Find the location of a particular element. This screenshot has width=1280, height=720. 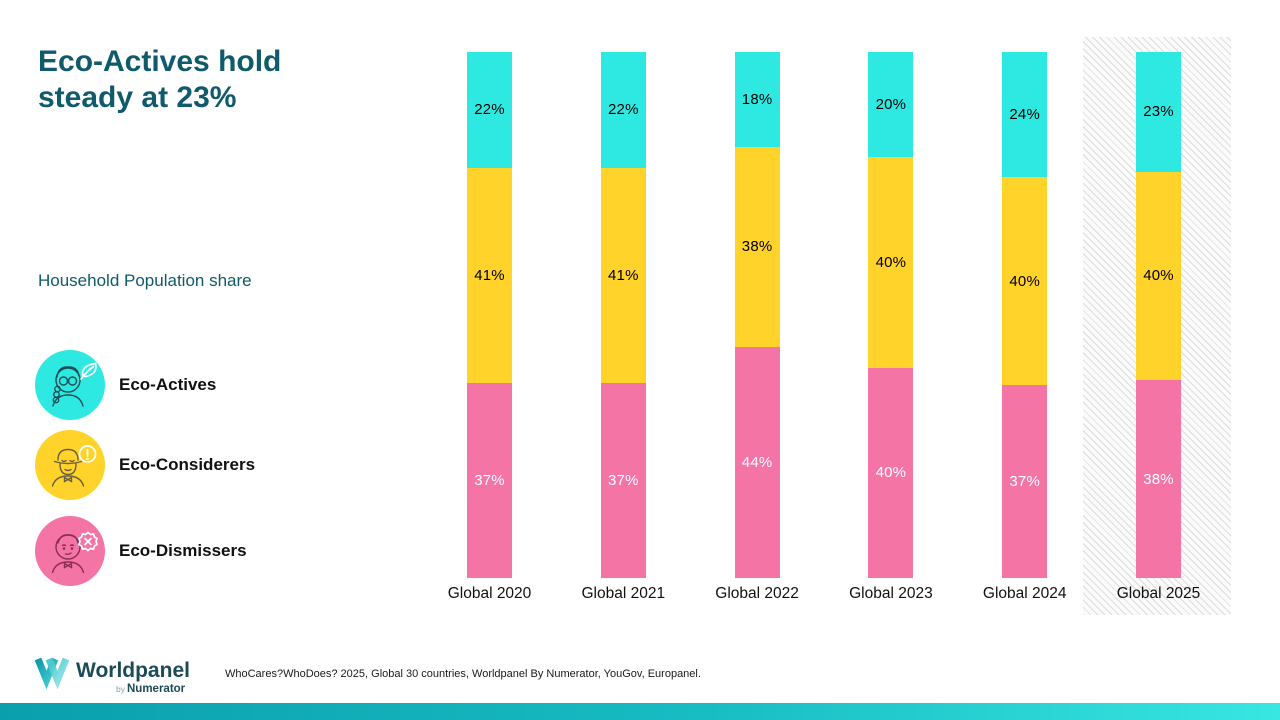

legend-label-eco-dismissers: Eco-Dismissers is located at coordinates (183, 550).